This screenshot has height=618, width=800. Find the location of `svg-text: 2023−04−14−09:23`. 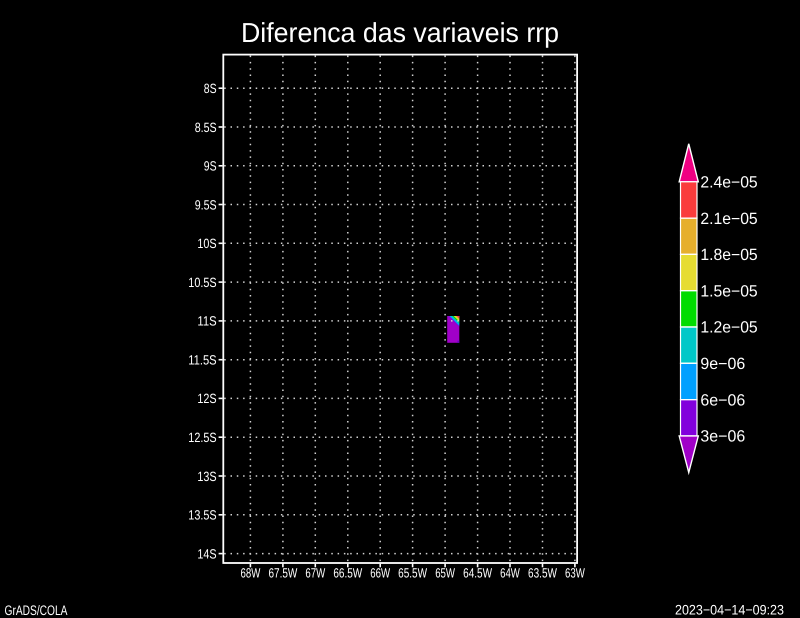

svg-text: 2023−04−14−09:23 is located at coordinates (729, 610).